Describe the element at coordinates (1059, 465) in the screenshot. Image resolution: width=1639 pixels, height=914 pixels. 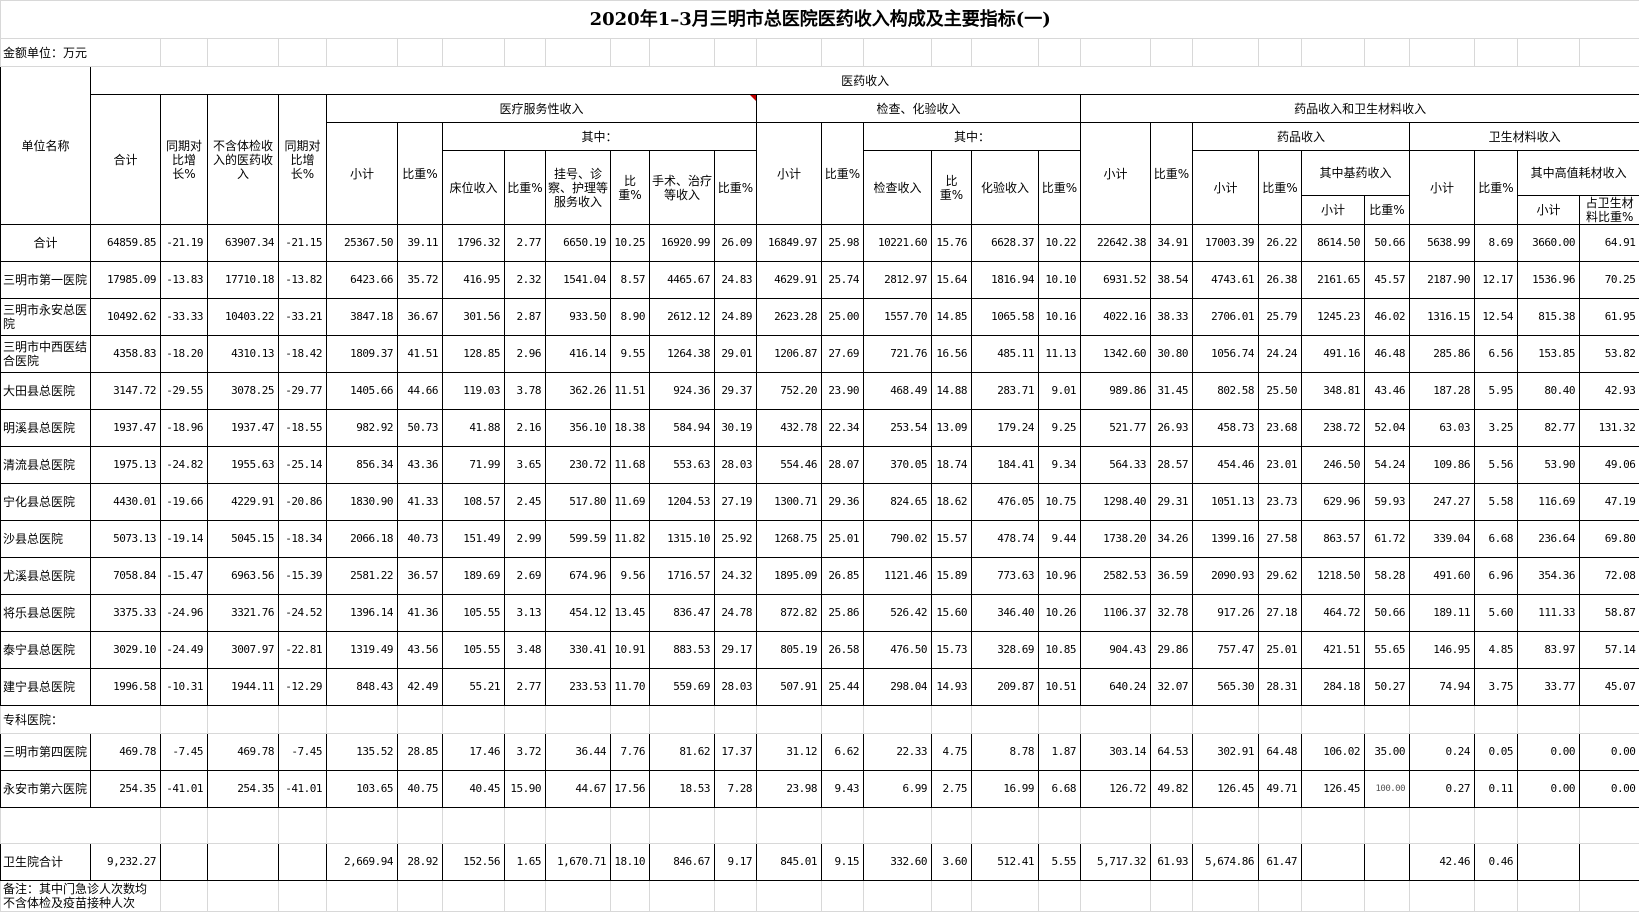
I see `value-cell: 9.34` at that location.